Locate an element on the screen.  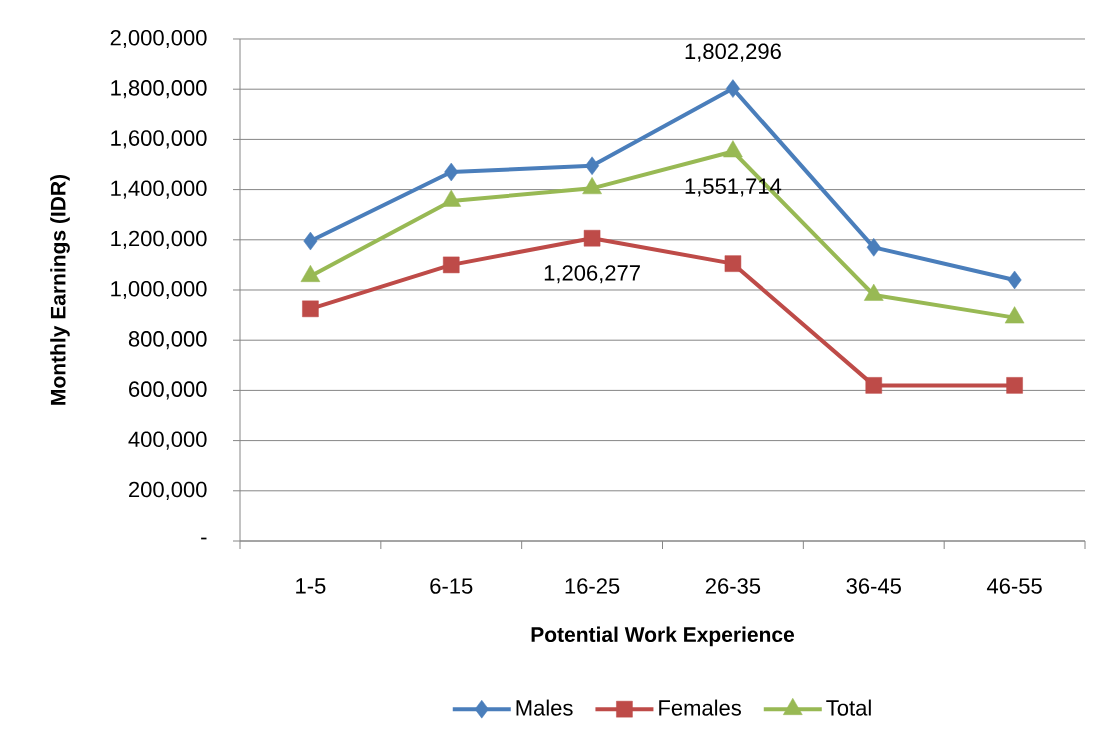
legend-label: Females is located at coordinates (700, 707).